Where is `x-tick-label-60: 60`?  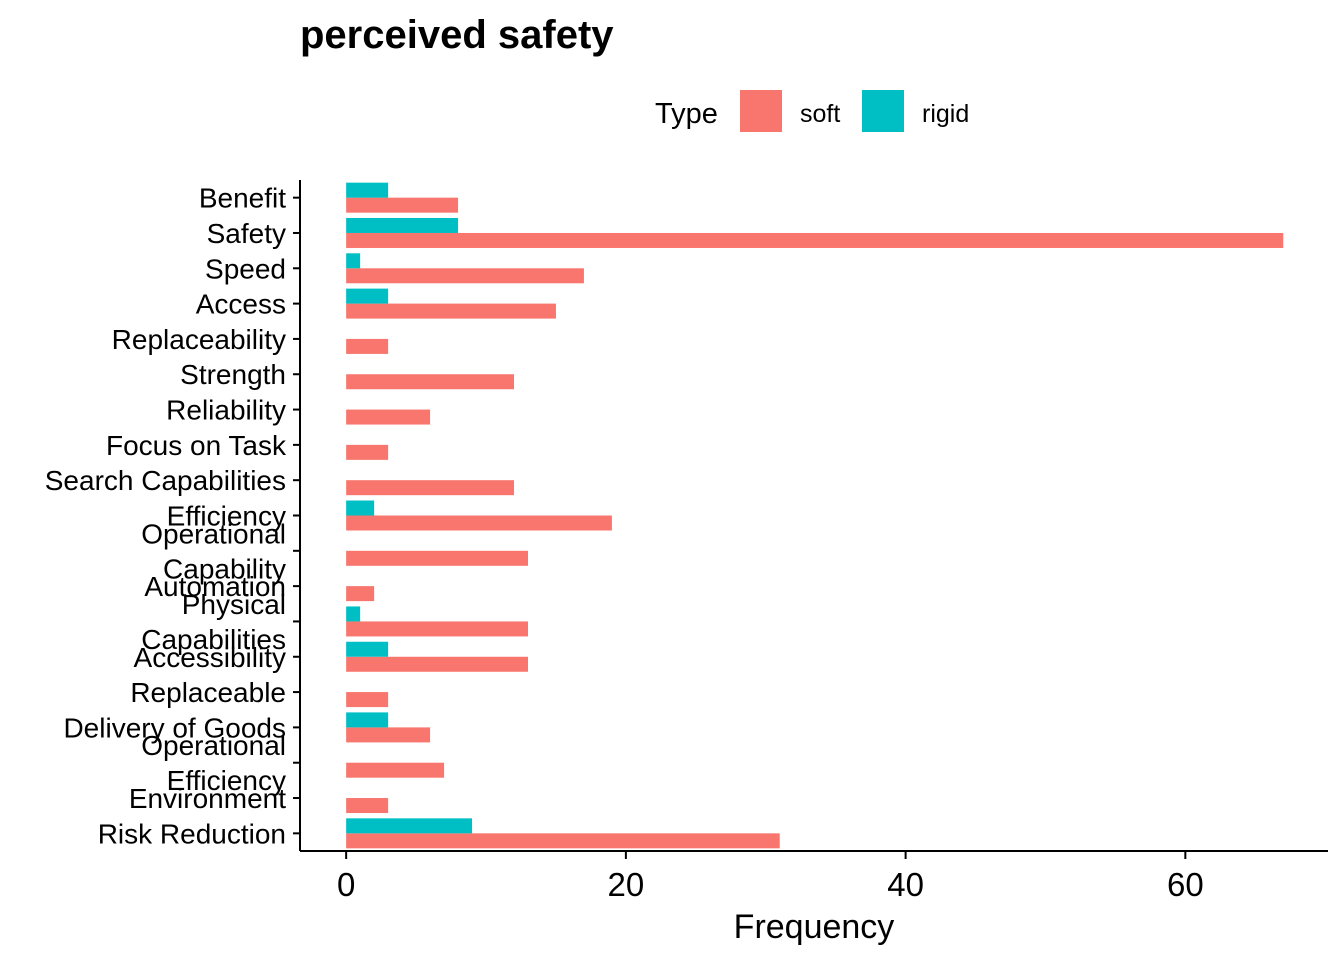
x-tick-label-60: 60 is located at coordinates (1185, 884).